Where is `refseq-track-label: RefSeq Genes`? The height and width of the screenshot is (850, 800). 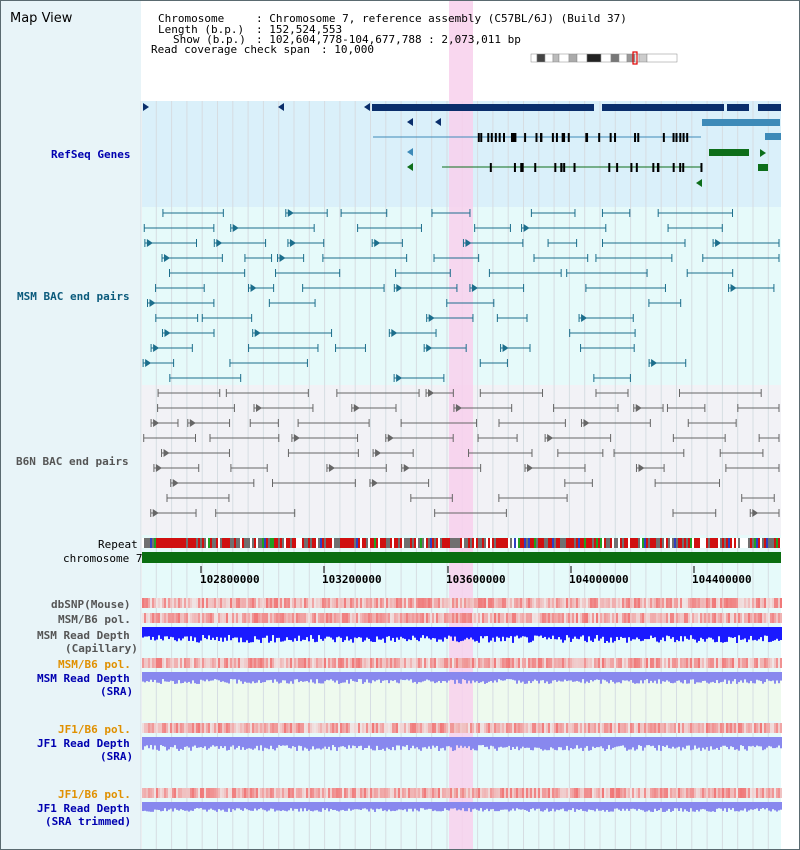 refseq-track-label: RefSeq Genes is located at coordinates (91, 154).